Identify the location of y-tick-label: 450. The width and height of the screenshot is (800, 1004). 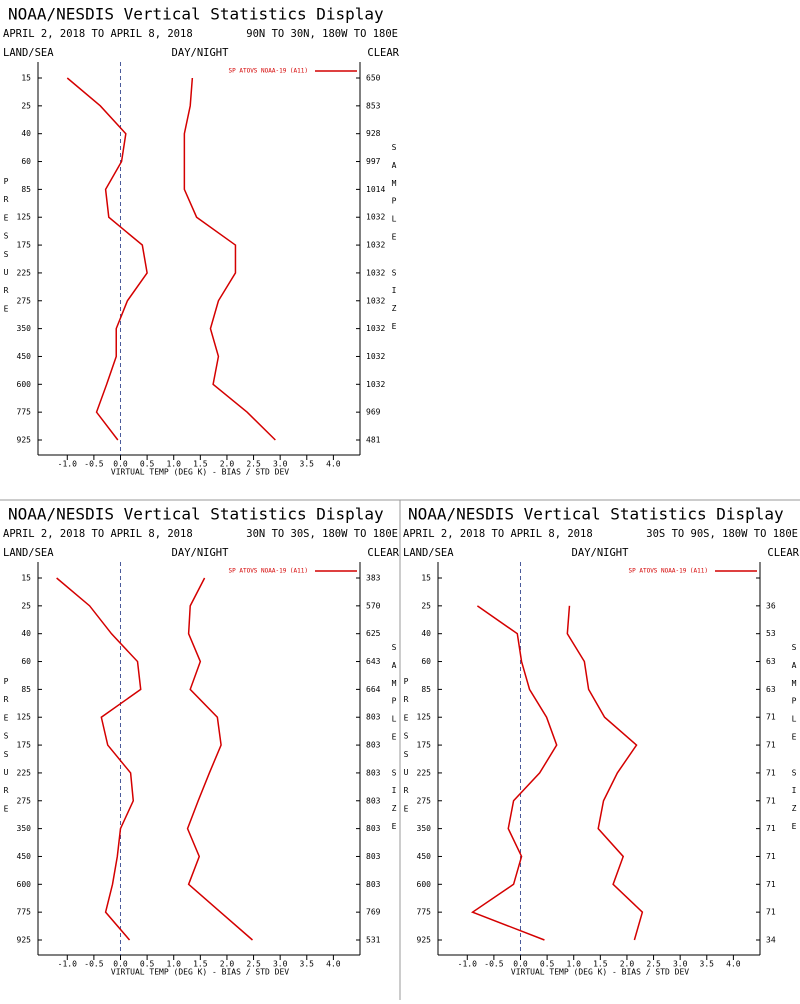
(24, 356).